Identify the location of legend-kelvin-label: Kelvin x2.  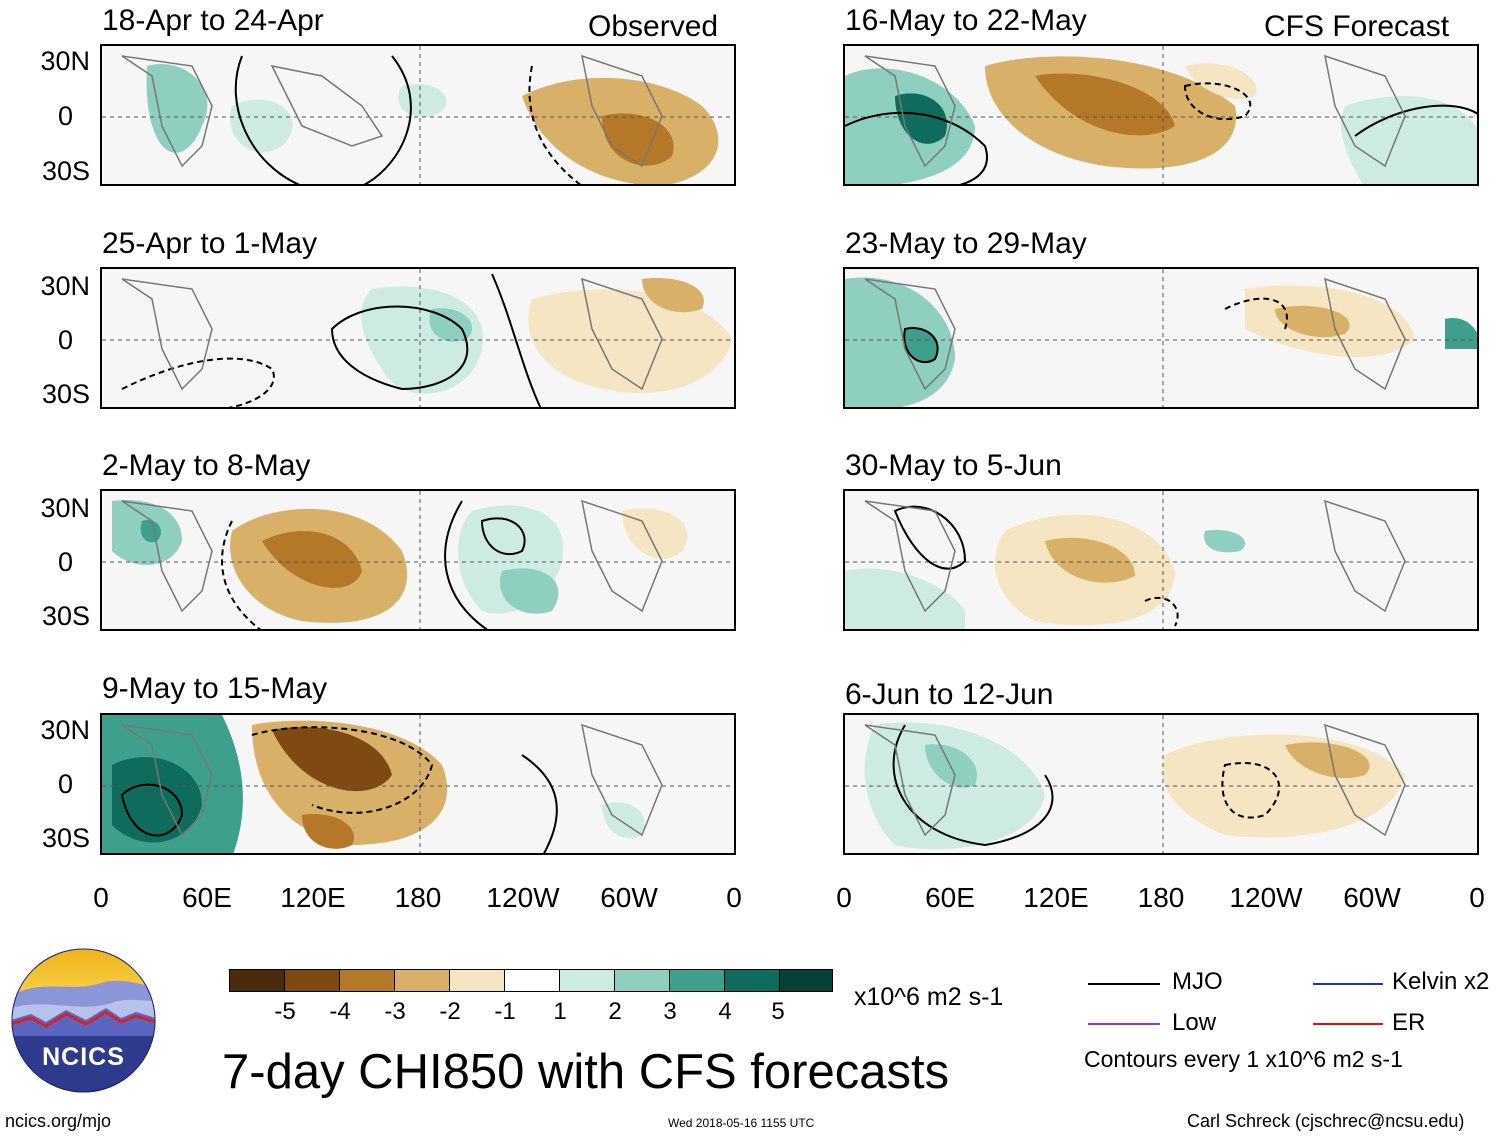
(1441, 981).